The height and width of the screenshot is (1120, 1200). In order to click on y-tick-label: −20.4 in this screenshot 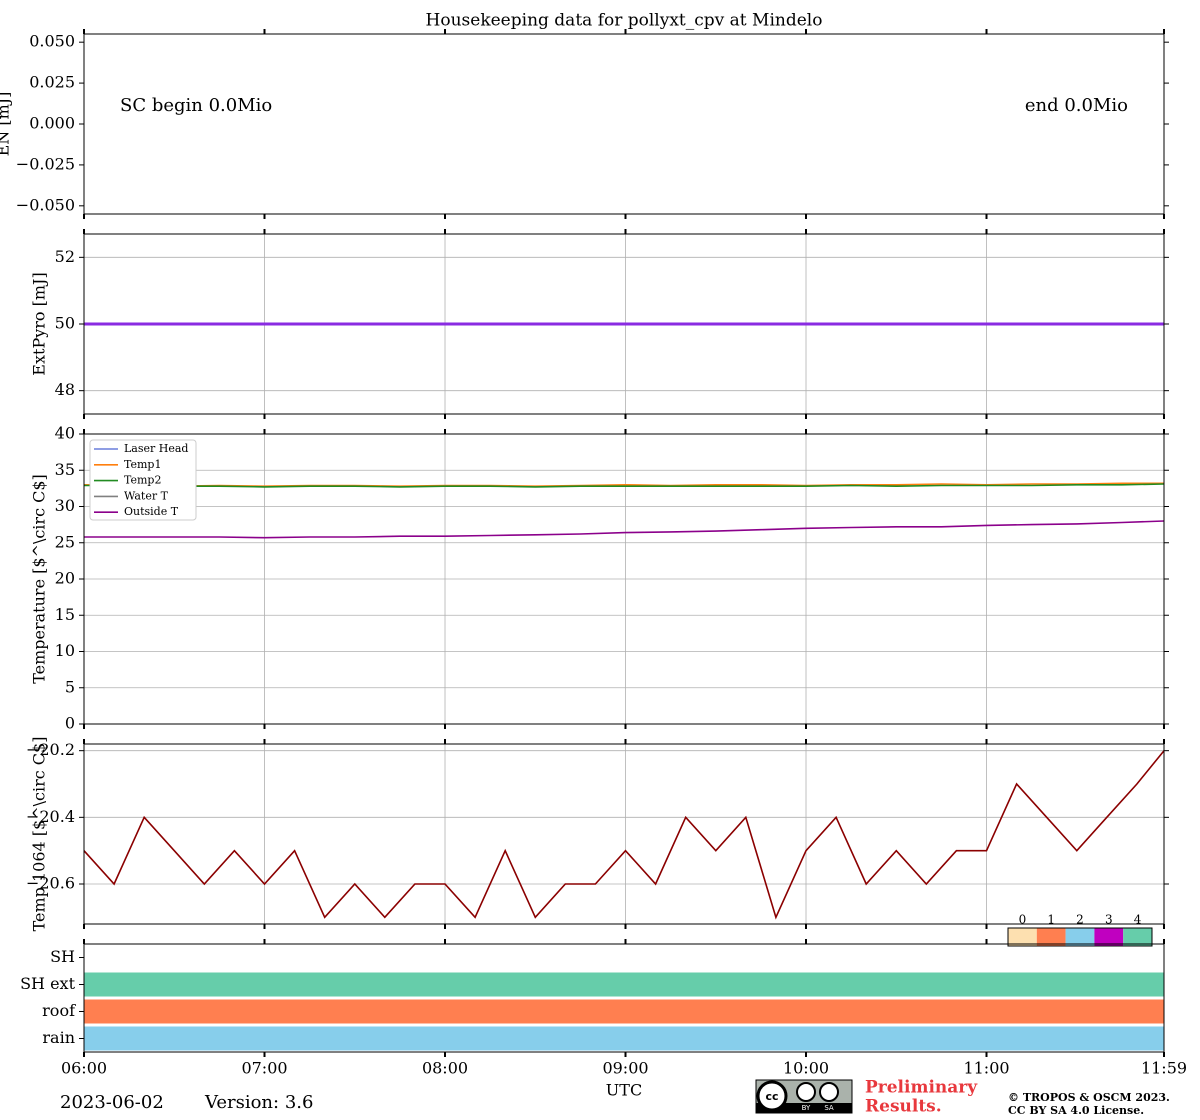, I will do `click(50, 816)`.